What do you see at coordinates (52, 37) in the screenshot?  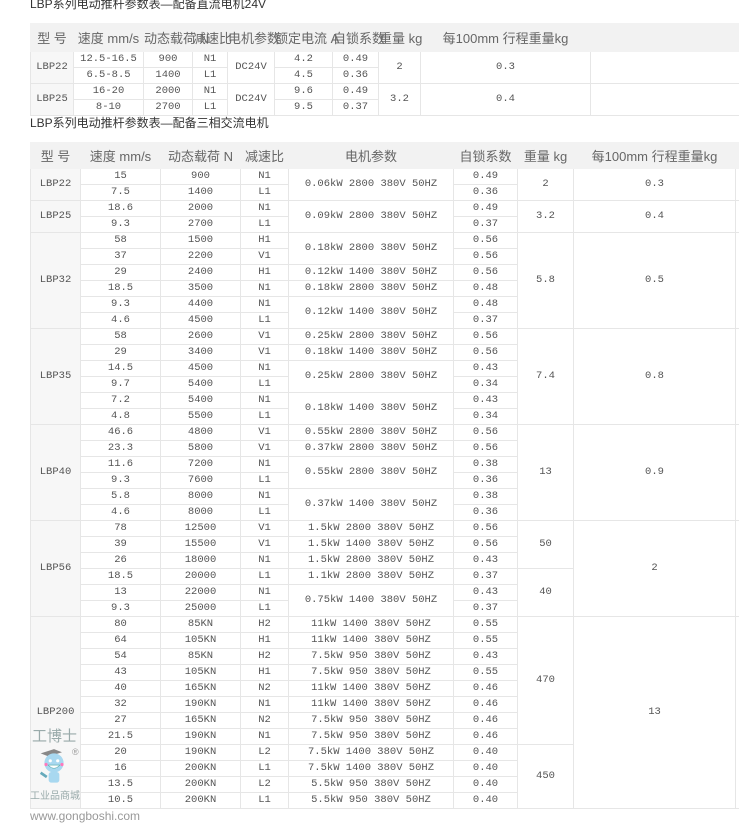 I see `column-header: 型 号` at bounding box center [52, 37].